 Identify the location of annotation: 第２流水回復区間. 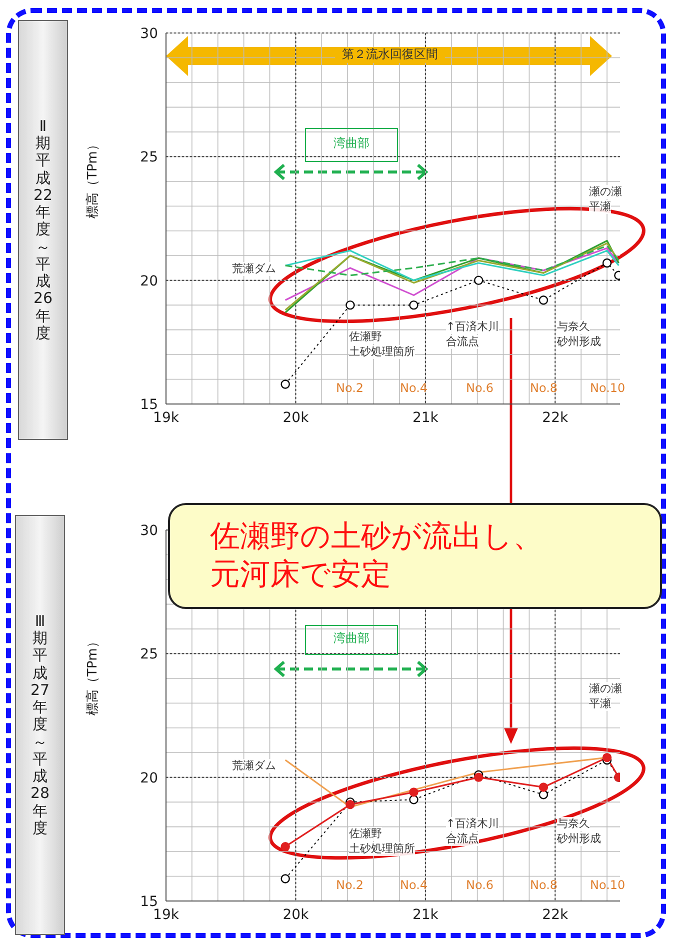
(390, 55).